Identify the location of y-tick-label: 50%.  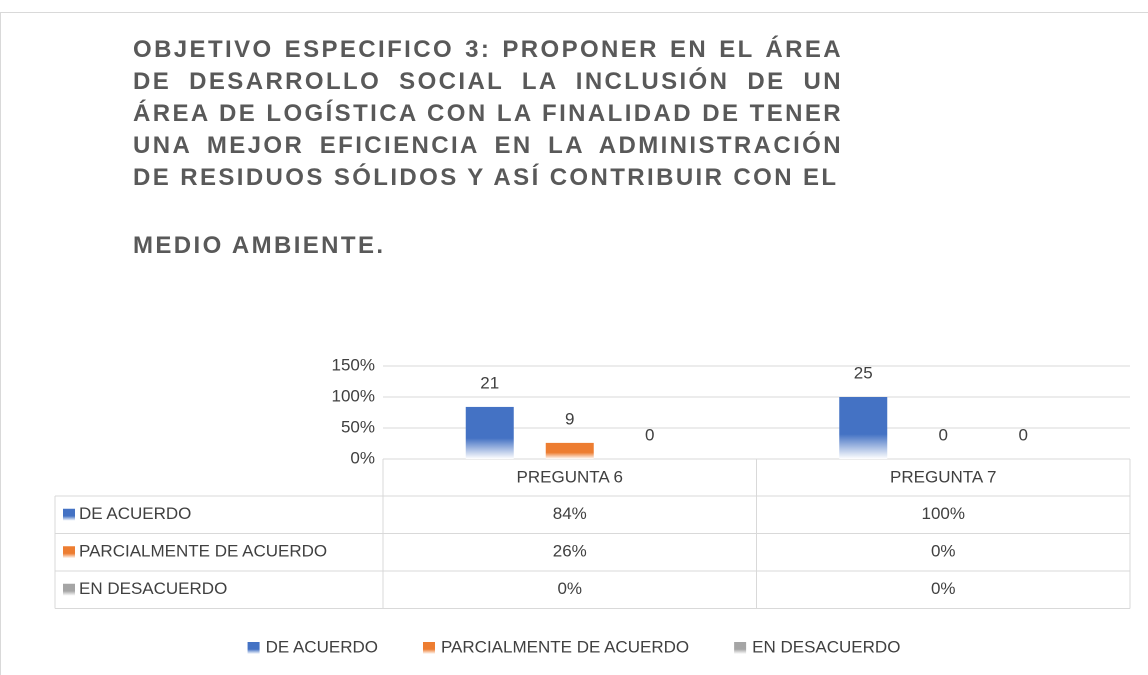
(358, 426).